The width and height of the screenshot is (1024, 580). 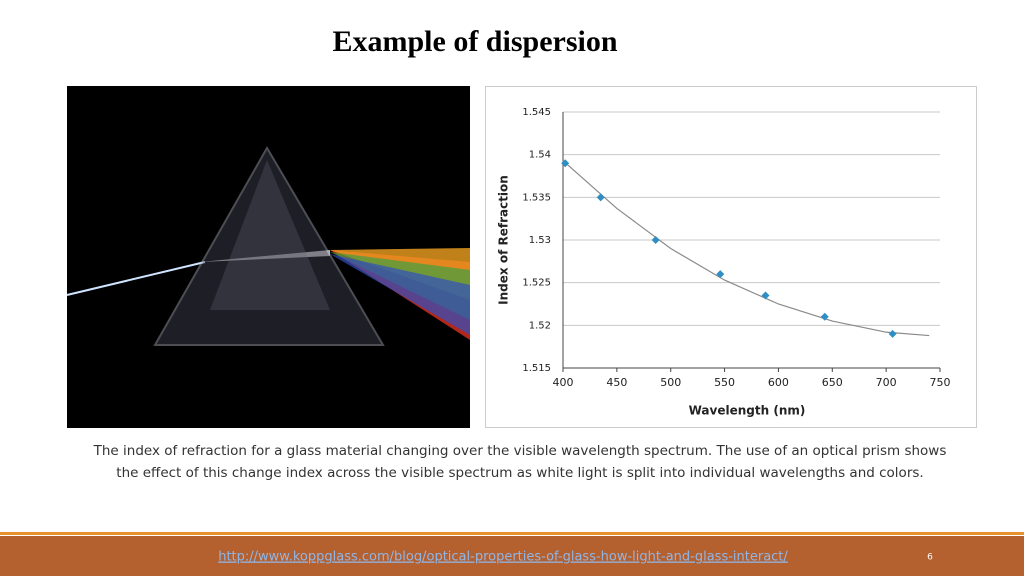 What do you see at coordinates (832, 382) in the screenshot?
I see `x-tick-label: 650` at bounding box center [832, 382].